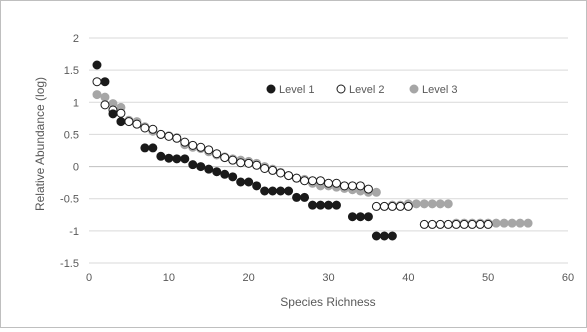 This screenshot has height=332, width=587. I want to click on y-tick-label: 1.5, so click(71, 71).